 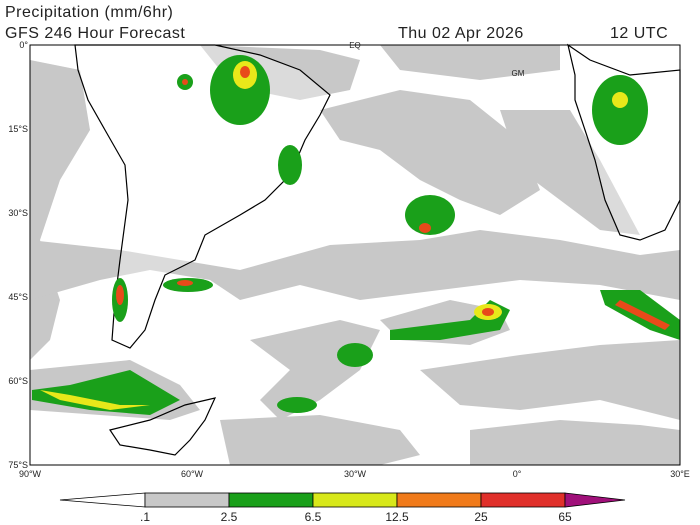 I want to click on longitude-label: 30°W, so click(x=355, y=474).